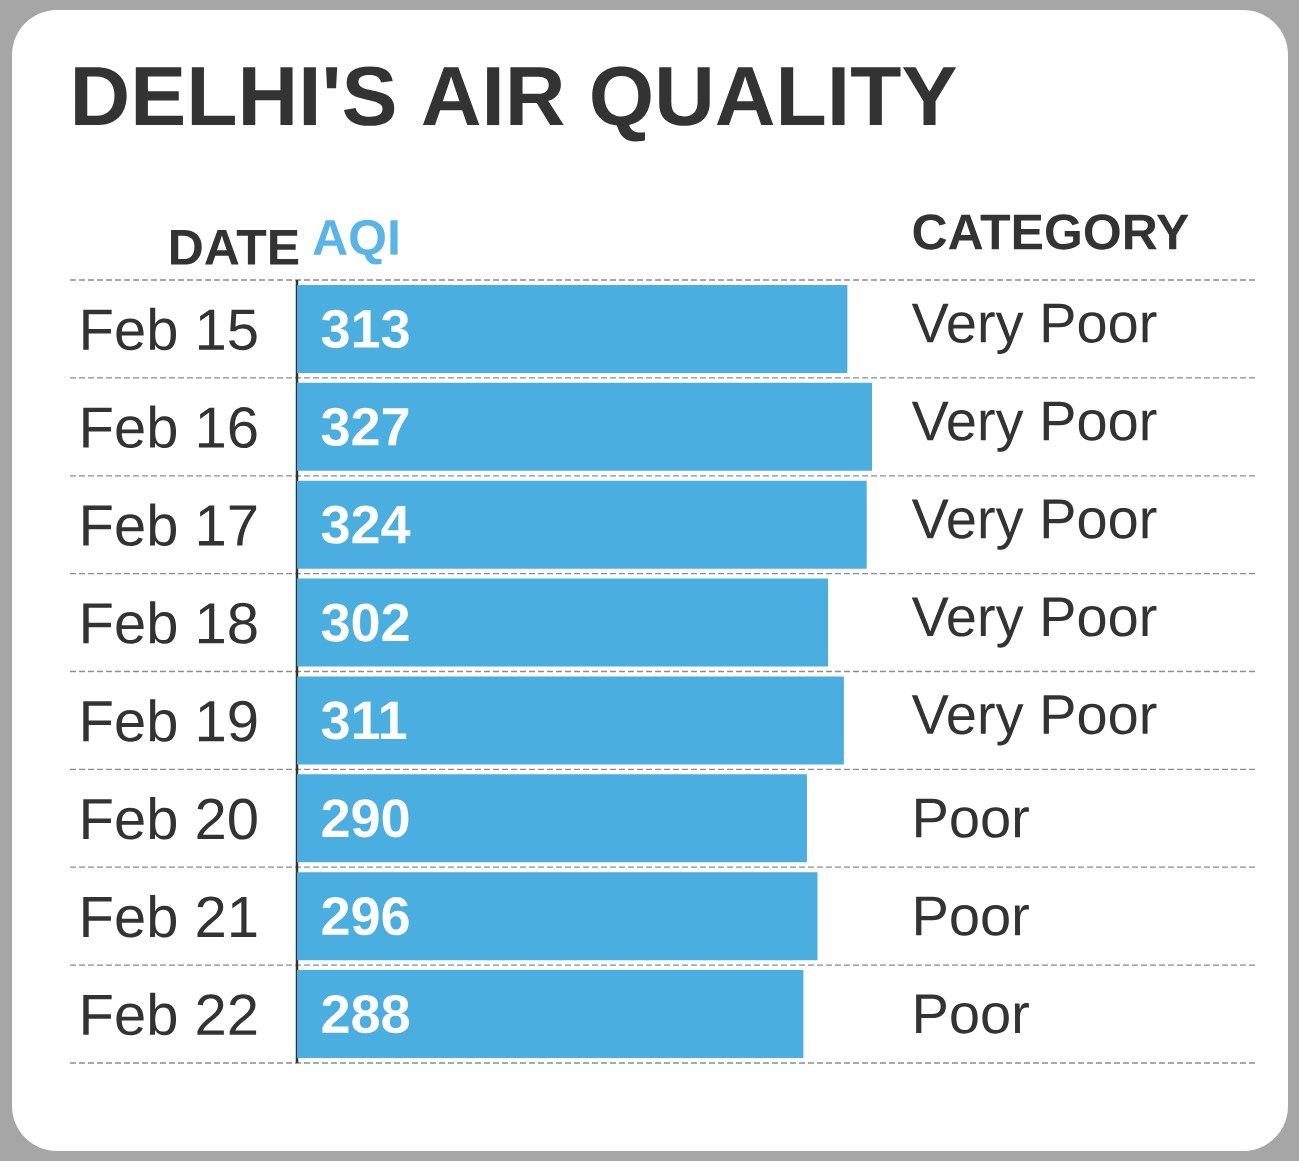 The image size is (1299, 1161). I want to click on data-label: 296, so click(365, 916).